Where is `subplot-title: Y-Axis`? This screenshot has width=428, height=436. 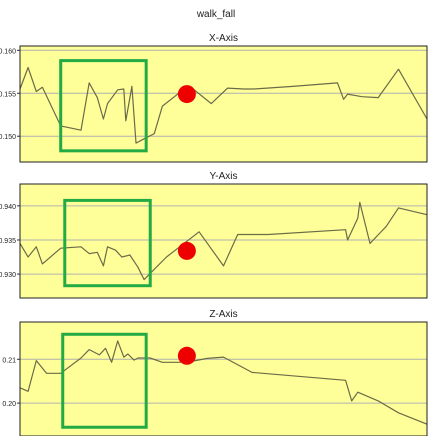 subplot-title: Y-Axis is located at coordinates (224, 176).